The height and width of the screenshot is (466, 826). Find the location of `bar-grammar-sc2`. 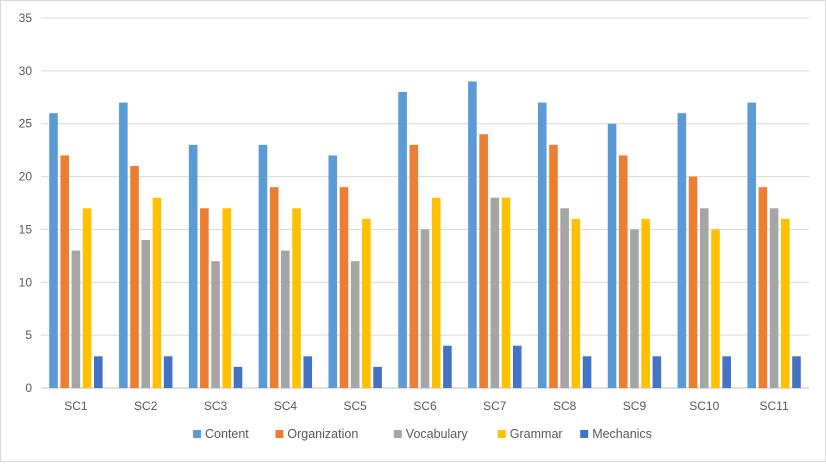

bar-grammar-sc2 is located at coordinates (157, 292).